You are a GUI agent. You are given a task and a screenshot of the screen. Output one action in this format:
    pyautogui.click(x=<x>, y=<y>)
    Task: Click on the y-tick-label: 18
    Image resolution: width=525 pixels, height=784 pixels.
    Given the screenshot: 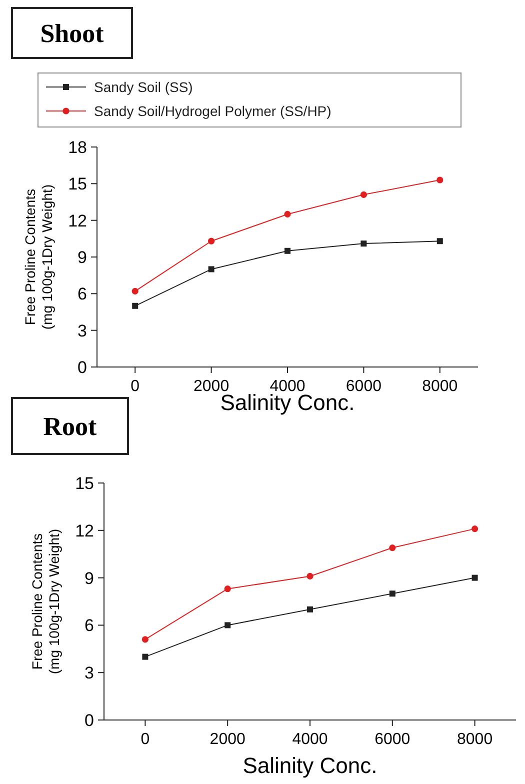 What is the action you would take?
    pyautogui.click(x=77, y=147)
    